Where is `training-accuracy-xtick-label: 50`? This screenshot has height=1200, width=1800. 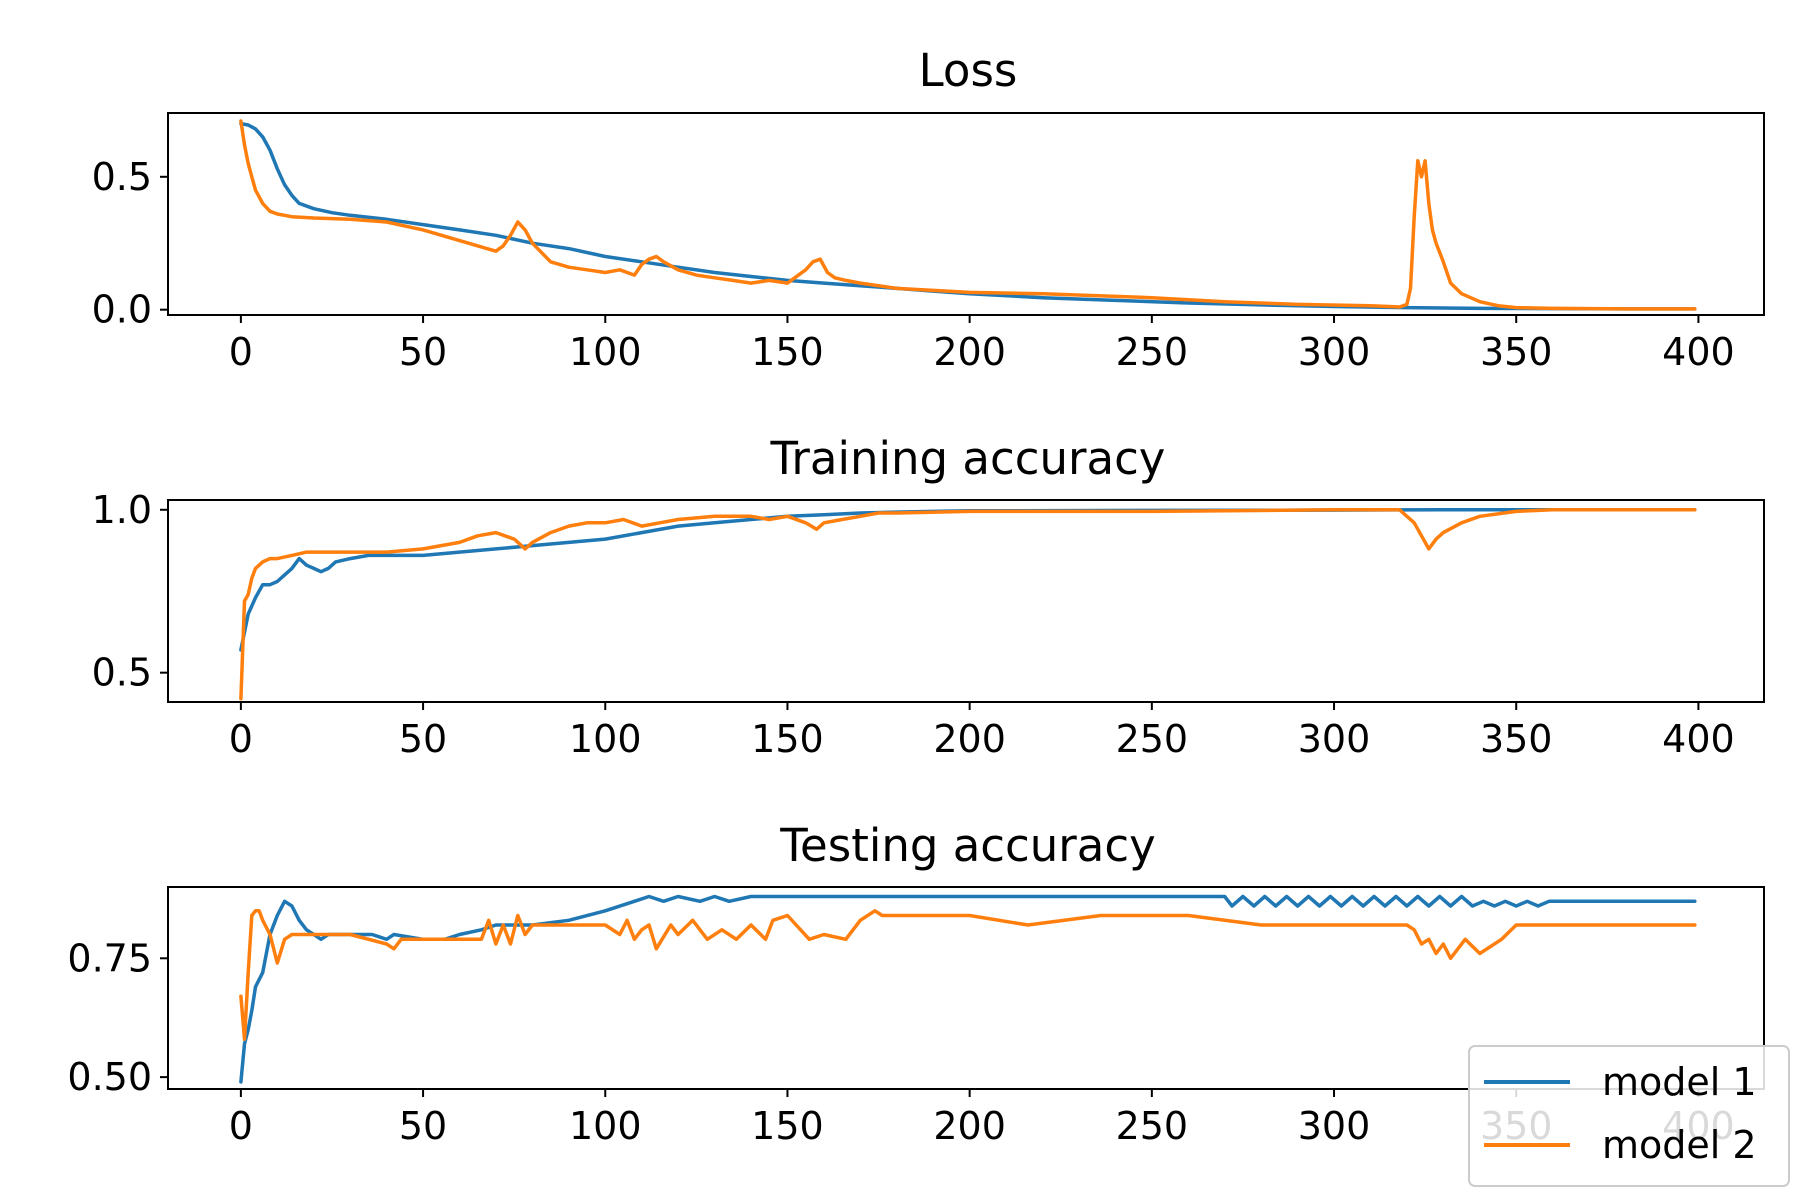
training-accuracy-xtick-label: 50 is located at coordinates (423, 739).